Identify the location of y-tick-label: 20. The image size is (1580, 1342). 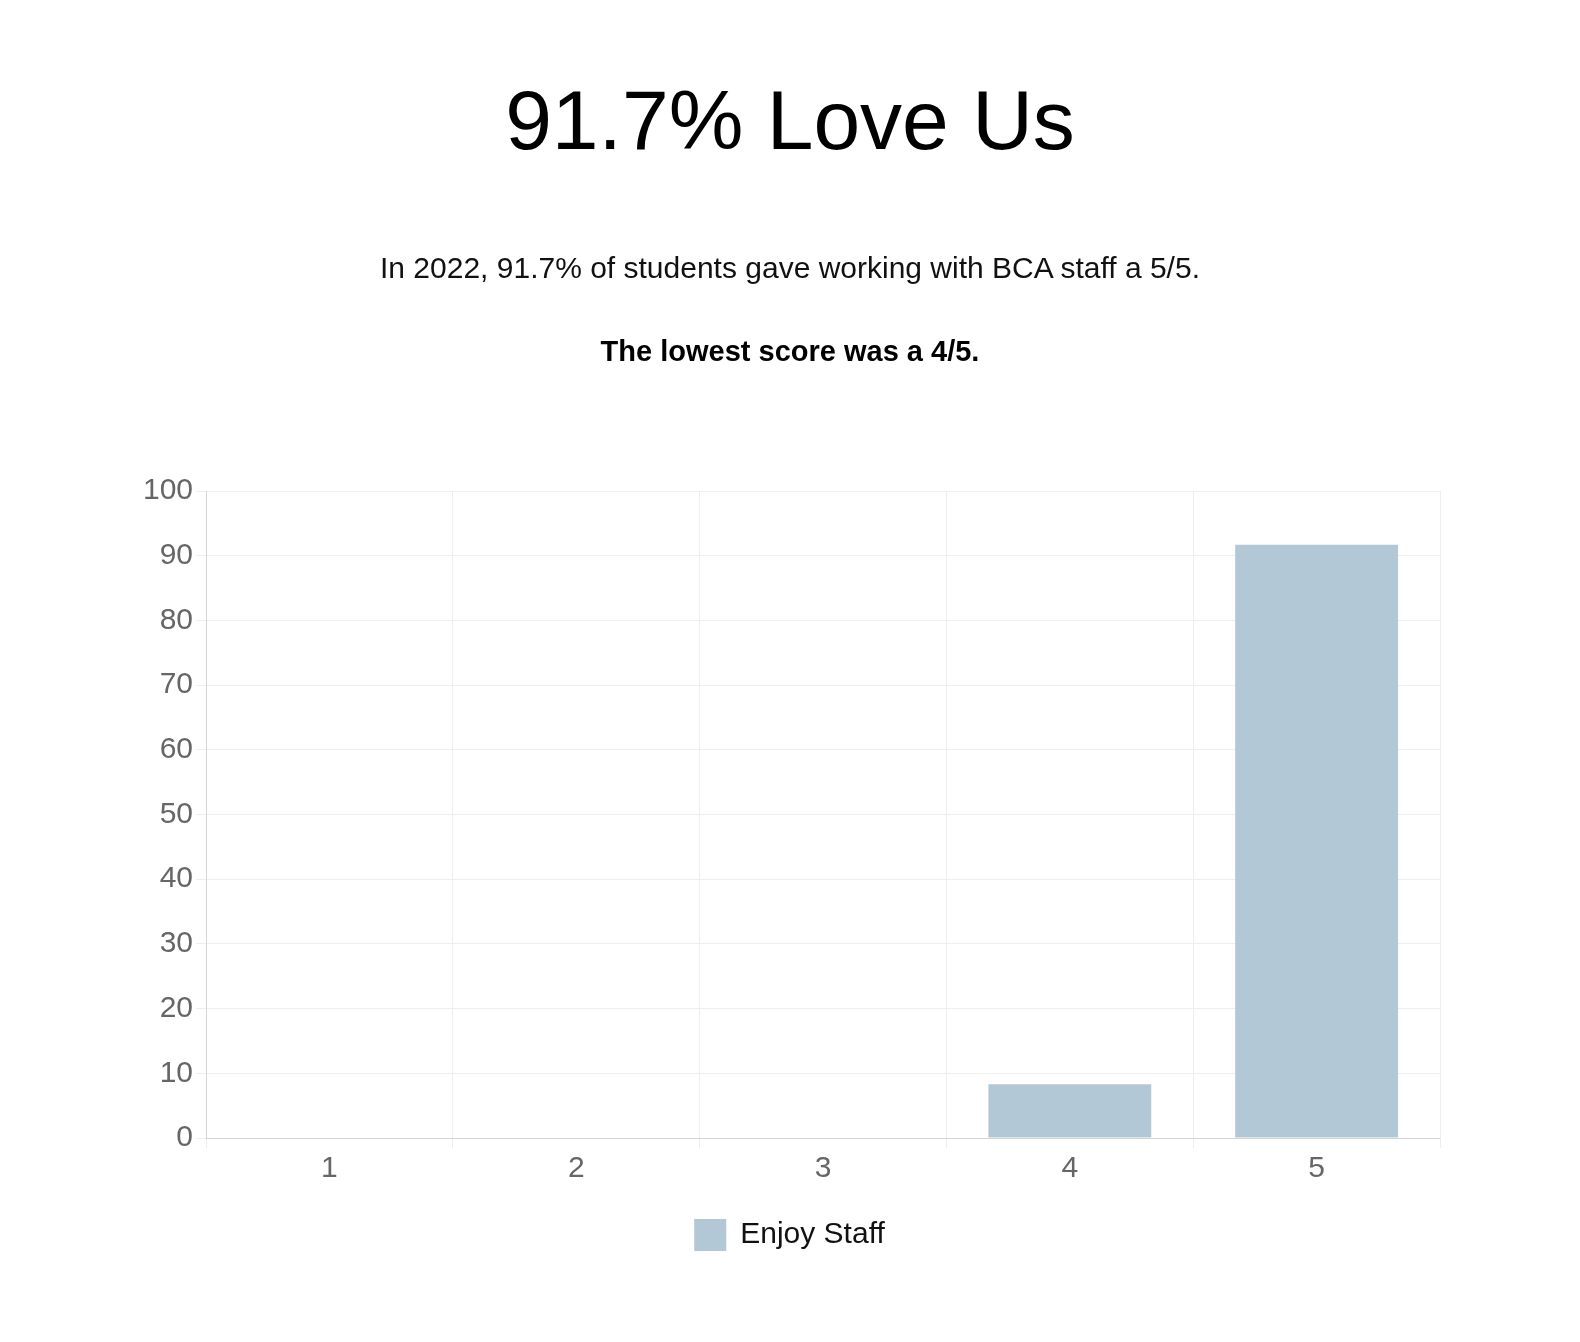
(176, 1006).